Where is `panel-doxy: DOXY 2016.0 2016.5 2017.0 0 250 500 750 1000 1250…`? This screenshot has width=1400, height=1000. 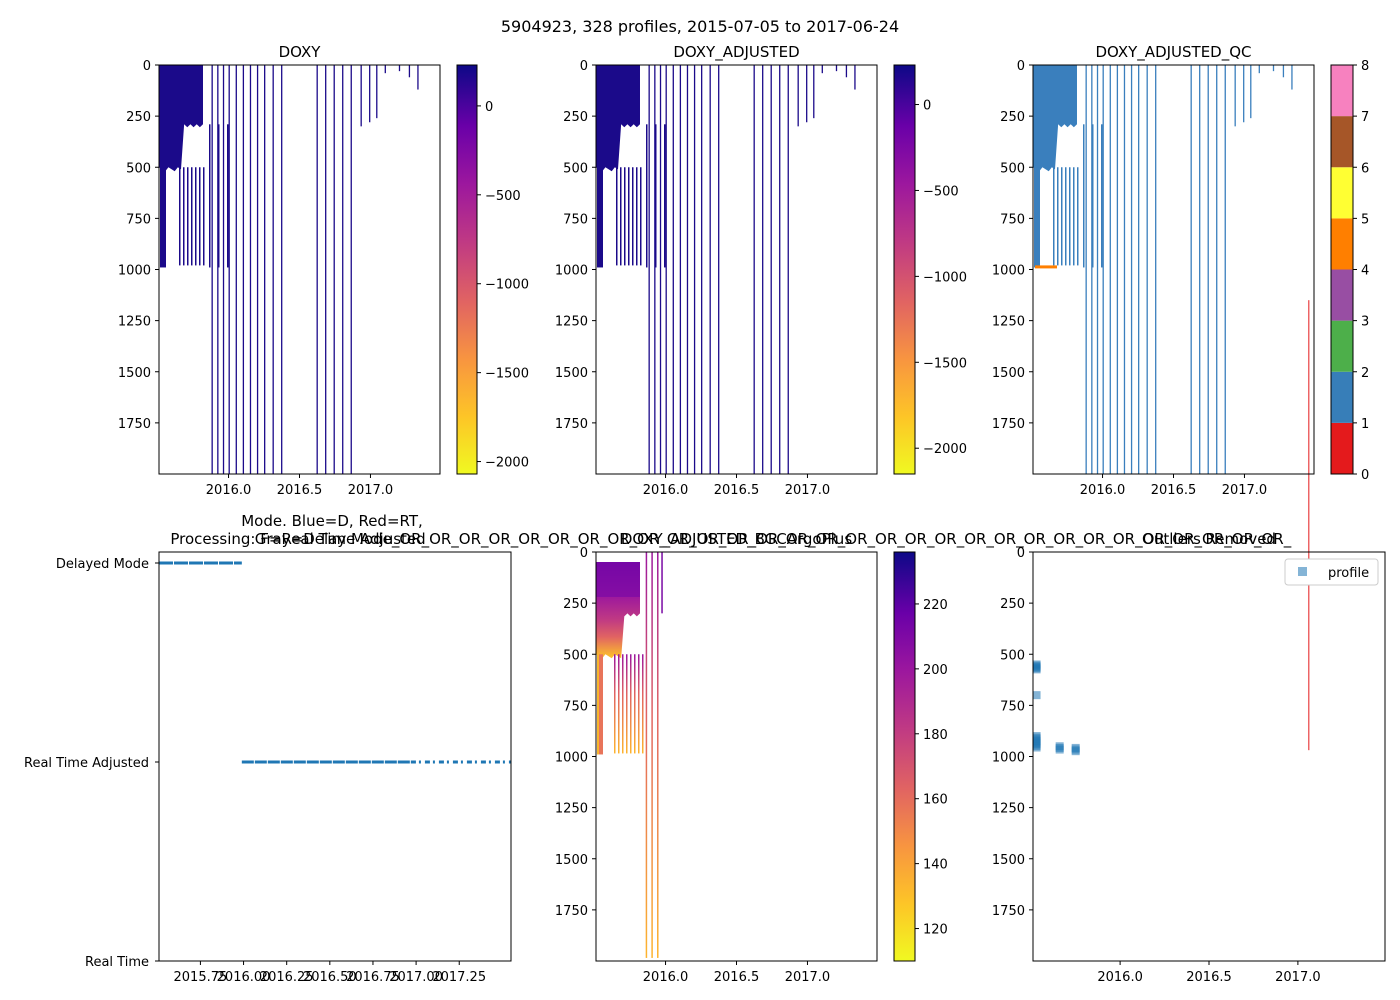 panel-doxy: DOXY 2016.0 2016.5 2017.0 0 250 500 750 1000 1250… is located at coordinates (323, 270).